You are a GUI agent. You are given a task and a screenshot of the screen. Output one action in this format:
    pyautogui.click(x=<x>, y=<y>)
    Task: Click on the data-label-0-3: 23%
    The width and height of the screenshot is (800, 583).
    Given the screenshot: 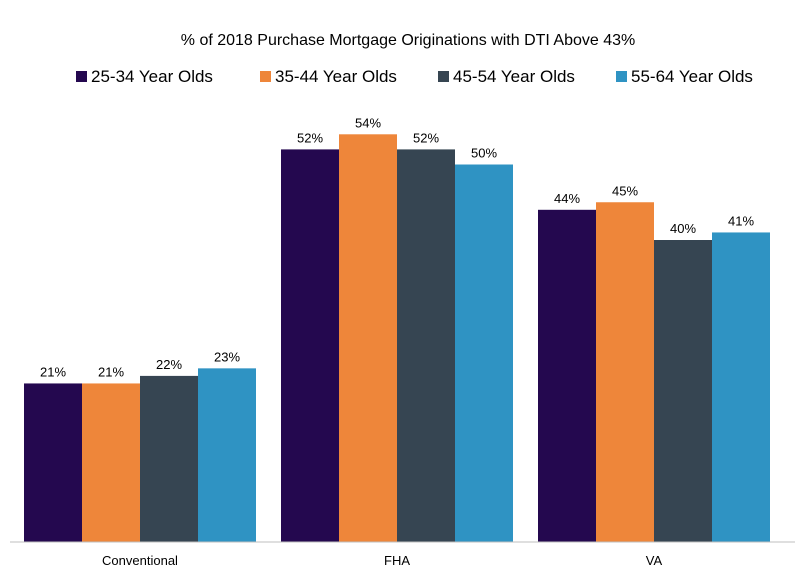 What is the action you would take?
    pyautogui.click(x=227, y=356)
    